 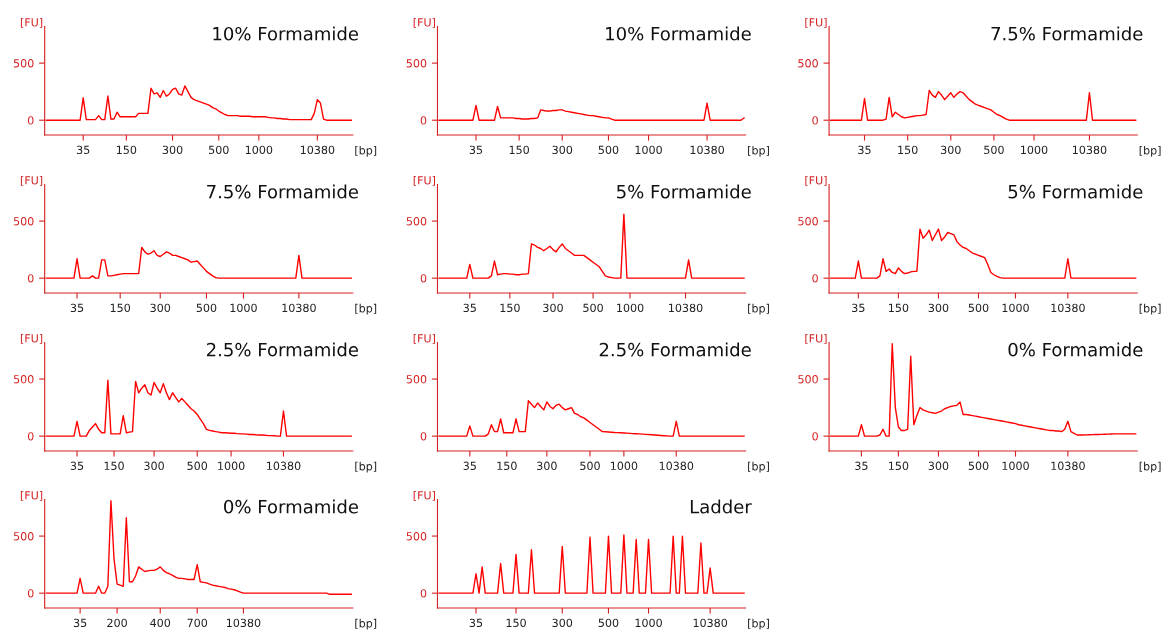 I want to click on x-tick-label: 700, so click(x=197, y=623).